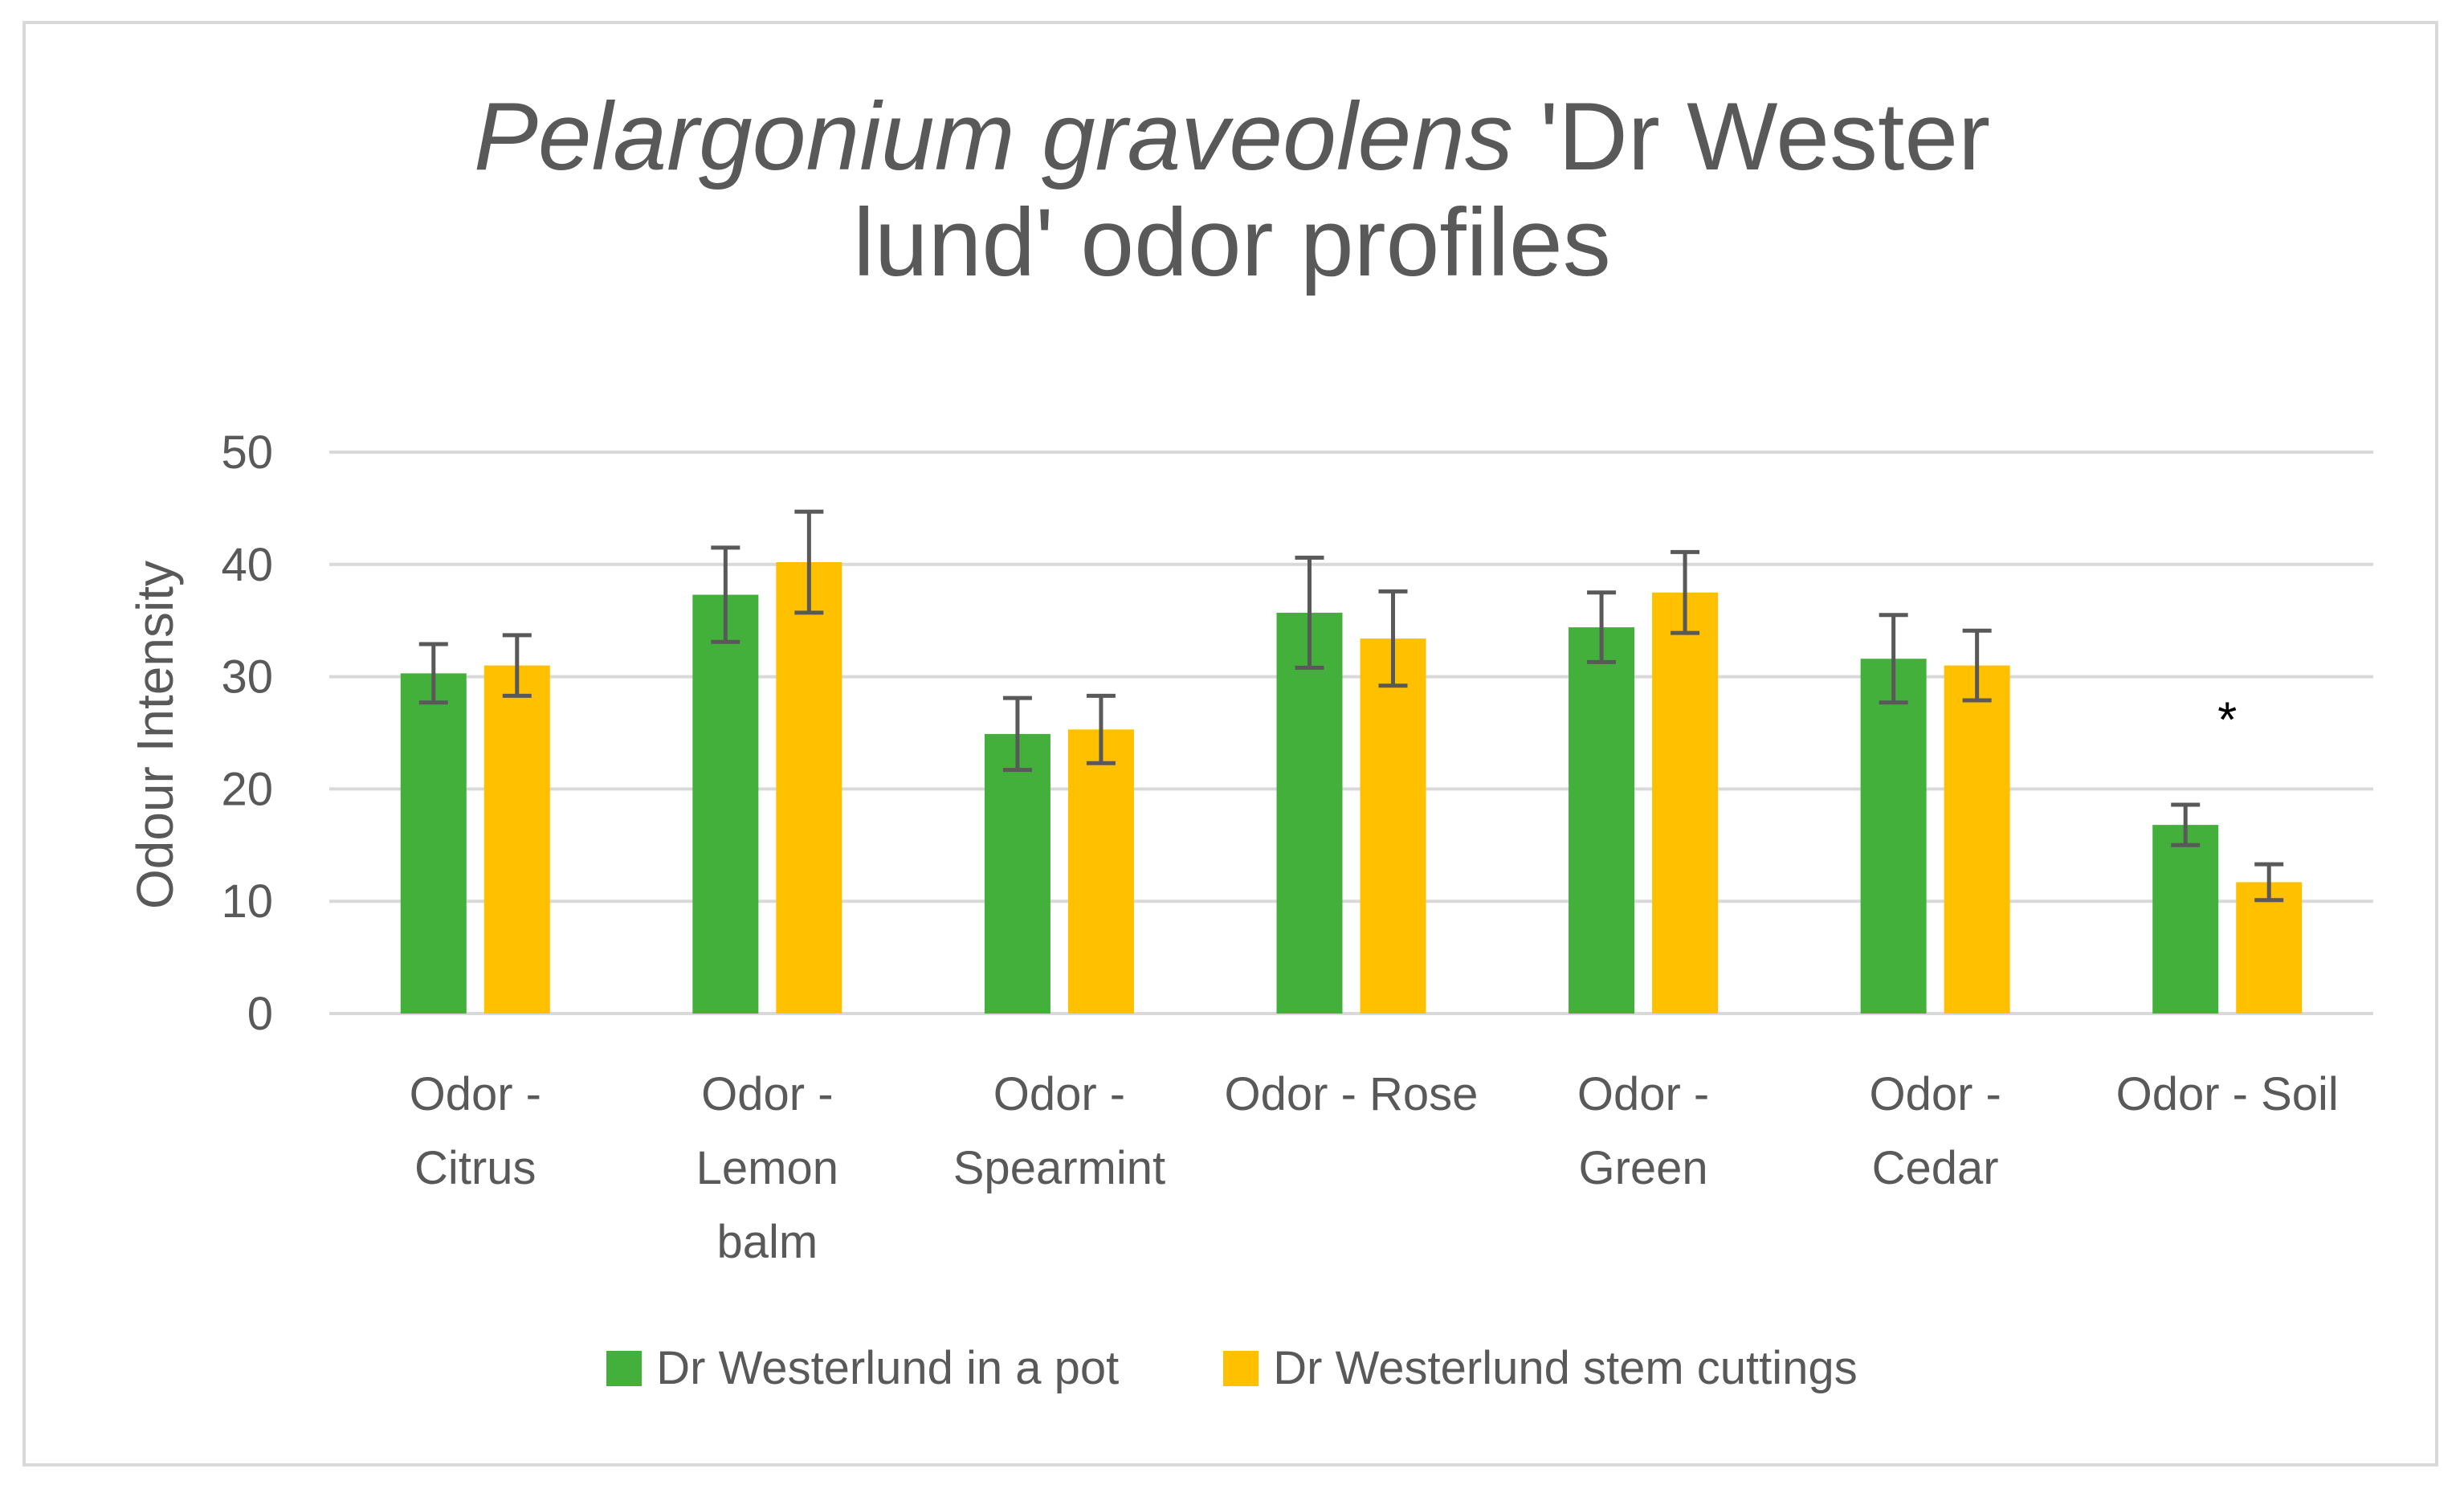  What do you see at coordinates (247, 901) in the screenshot?
I see `y-tick-label: 10` at bounding box center [247, 901].